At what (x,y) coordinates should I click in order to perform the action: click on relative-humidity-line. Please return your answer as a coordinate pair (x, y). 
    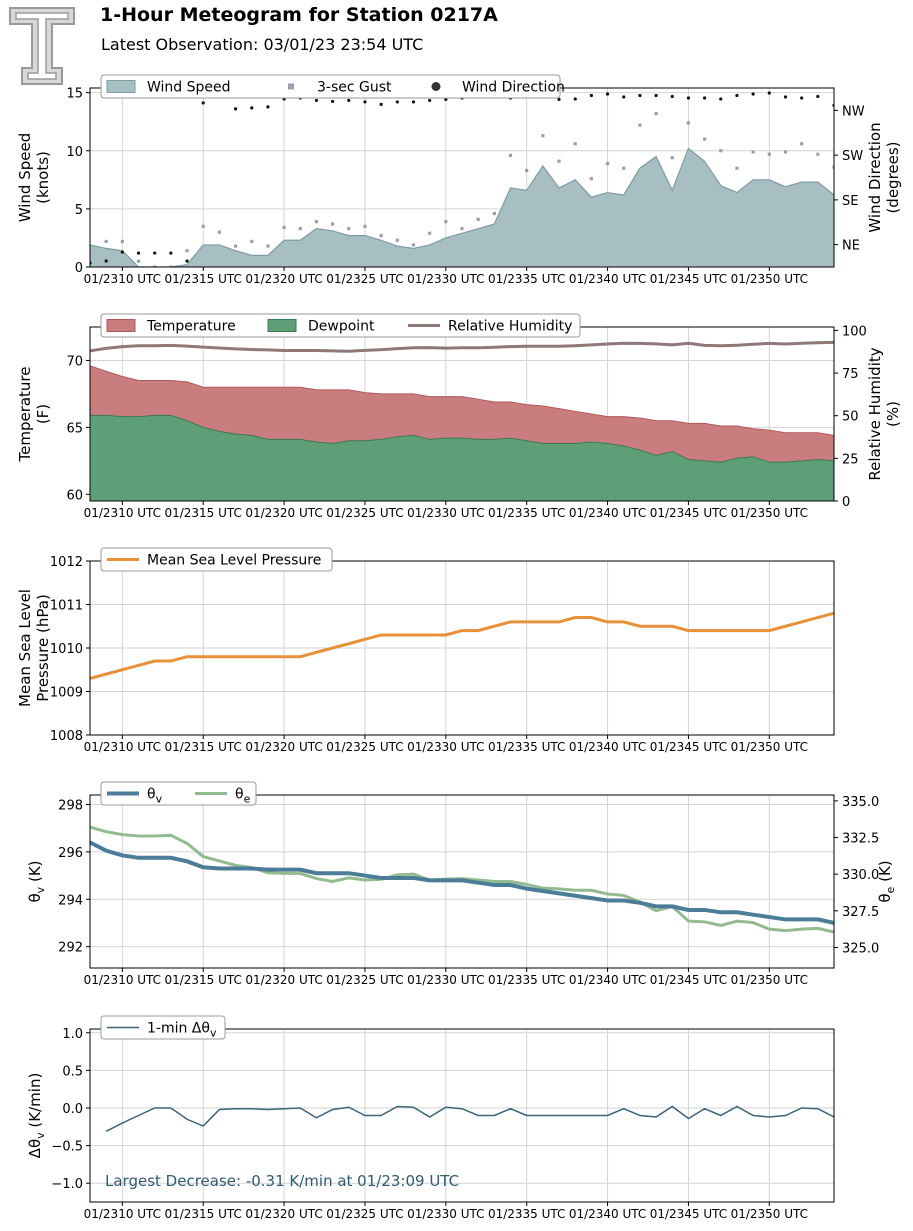
    Looking at the image, I should click on (462, 346).